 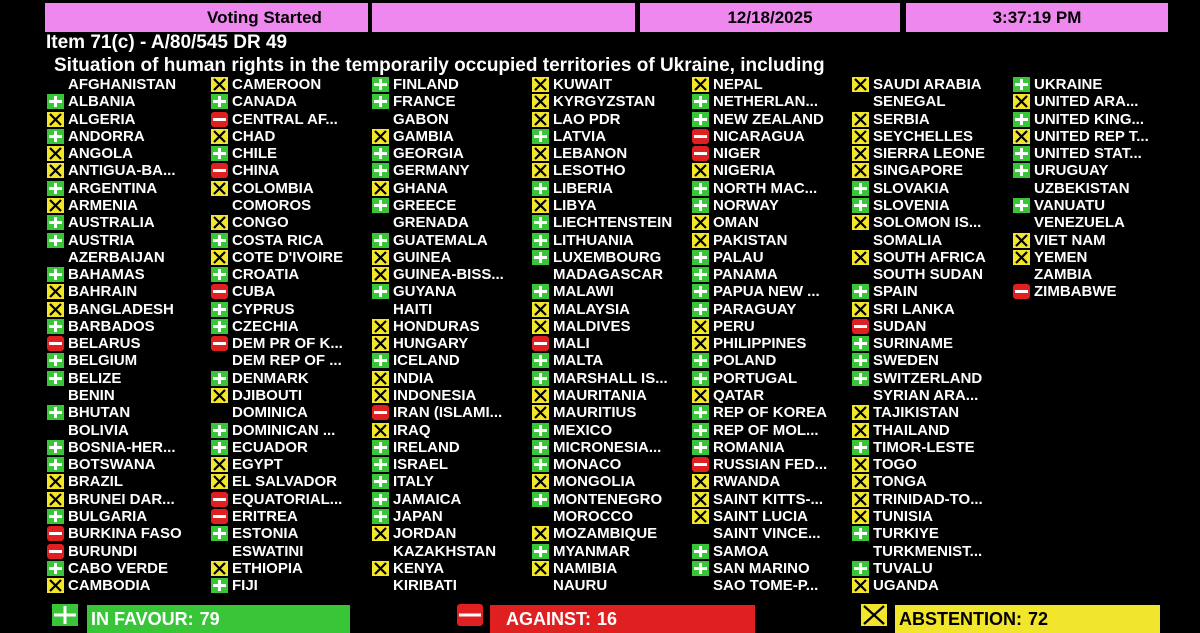 What do you see at coordinates (622, 619) in the screenshot?
I see `total-box: AGAINST: 16` at bounding box center [622, 619].